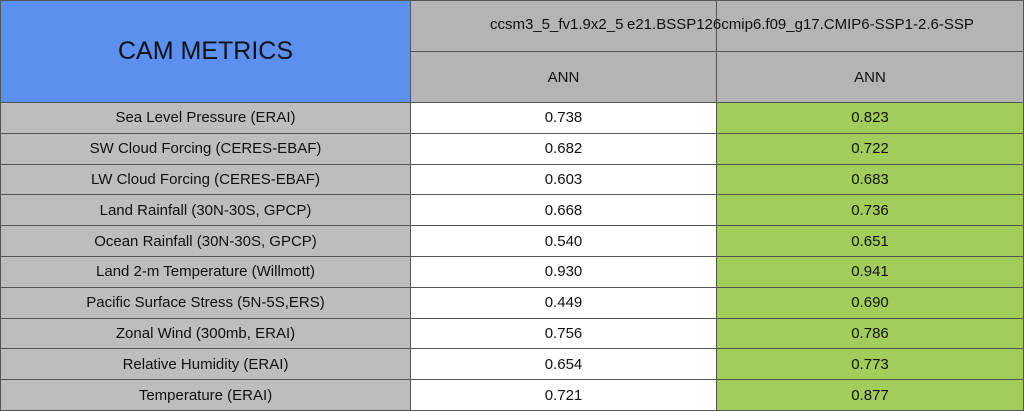 This screenshot has width=1024, height=411. What do you see at coordinates (870, 210) in the screenshot?
I see `metric-value: 0.736` at bounding box center [870, 210].